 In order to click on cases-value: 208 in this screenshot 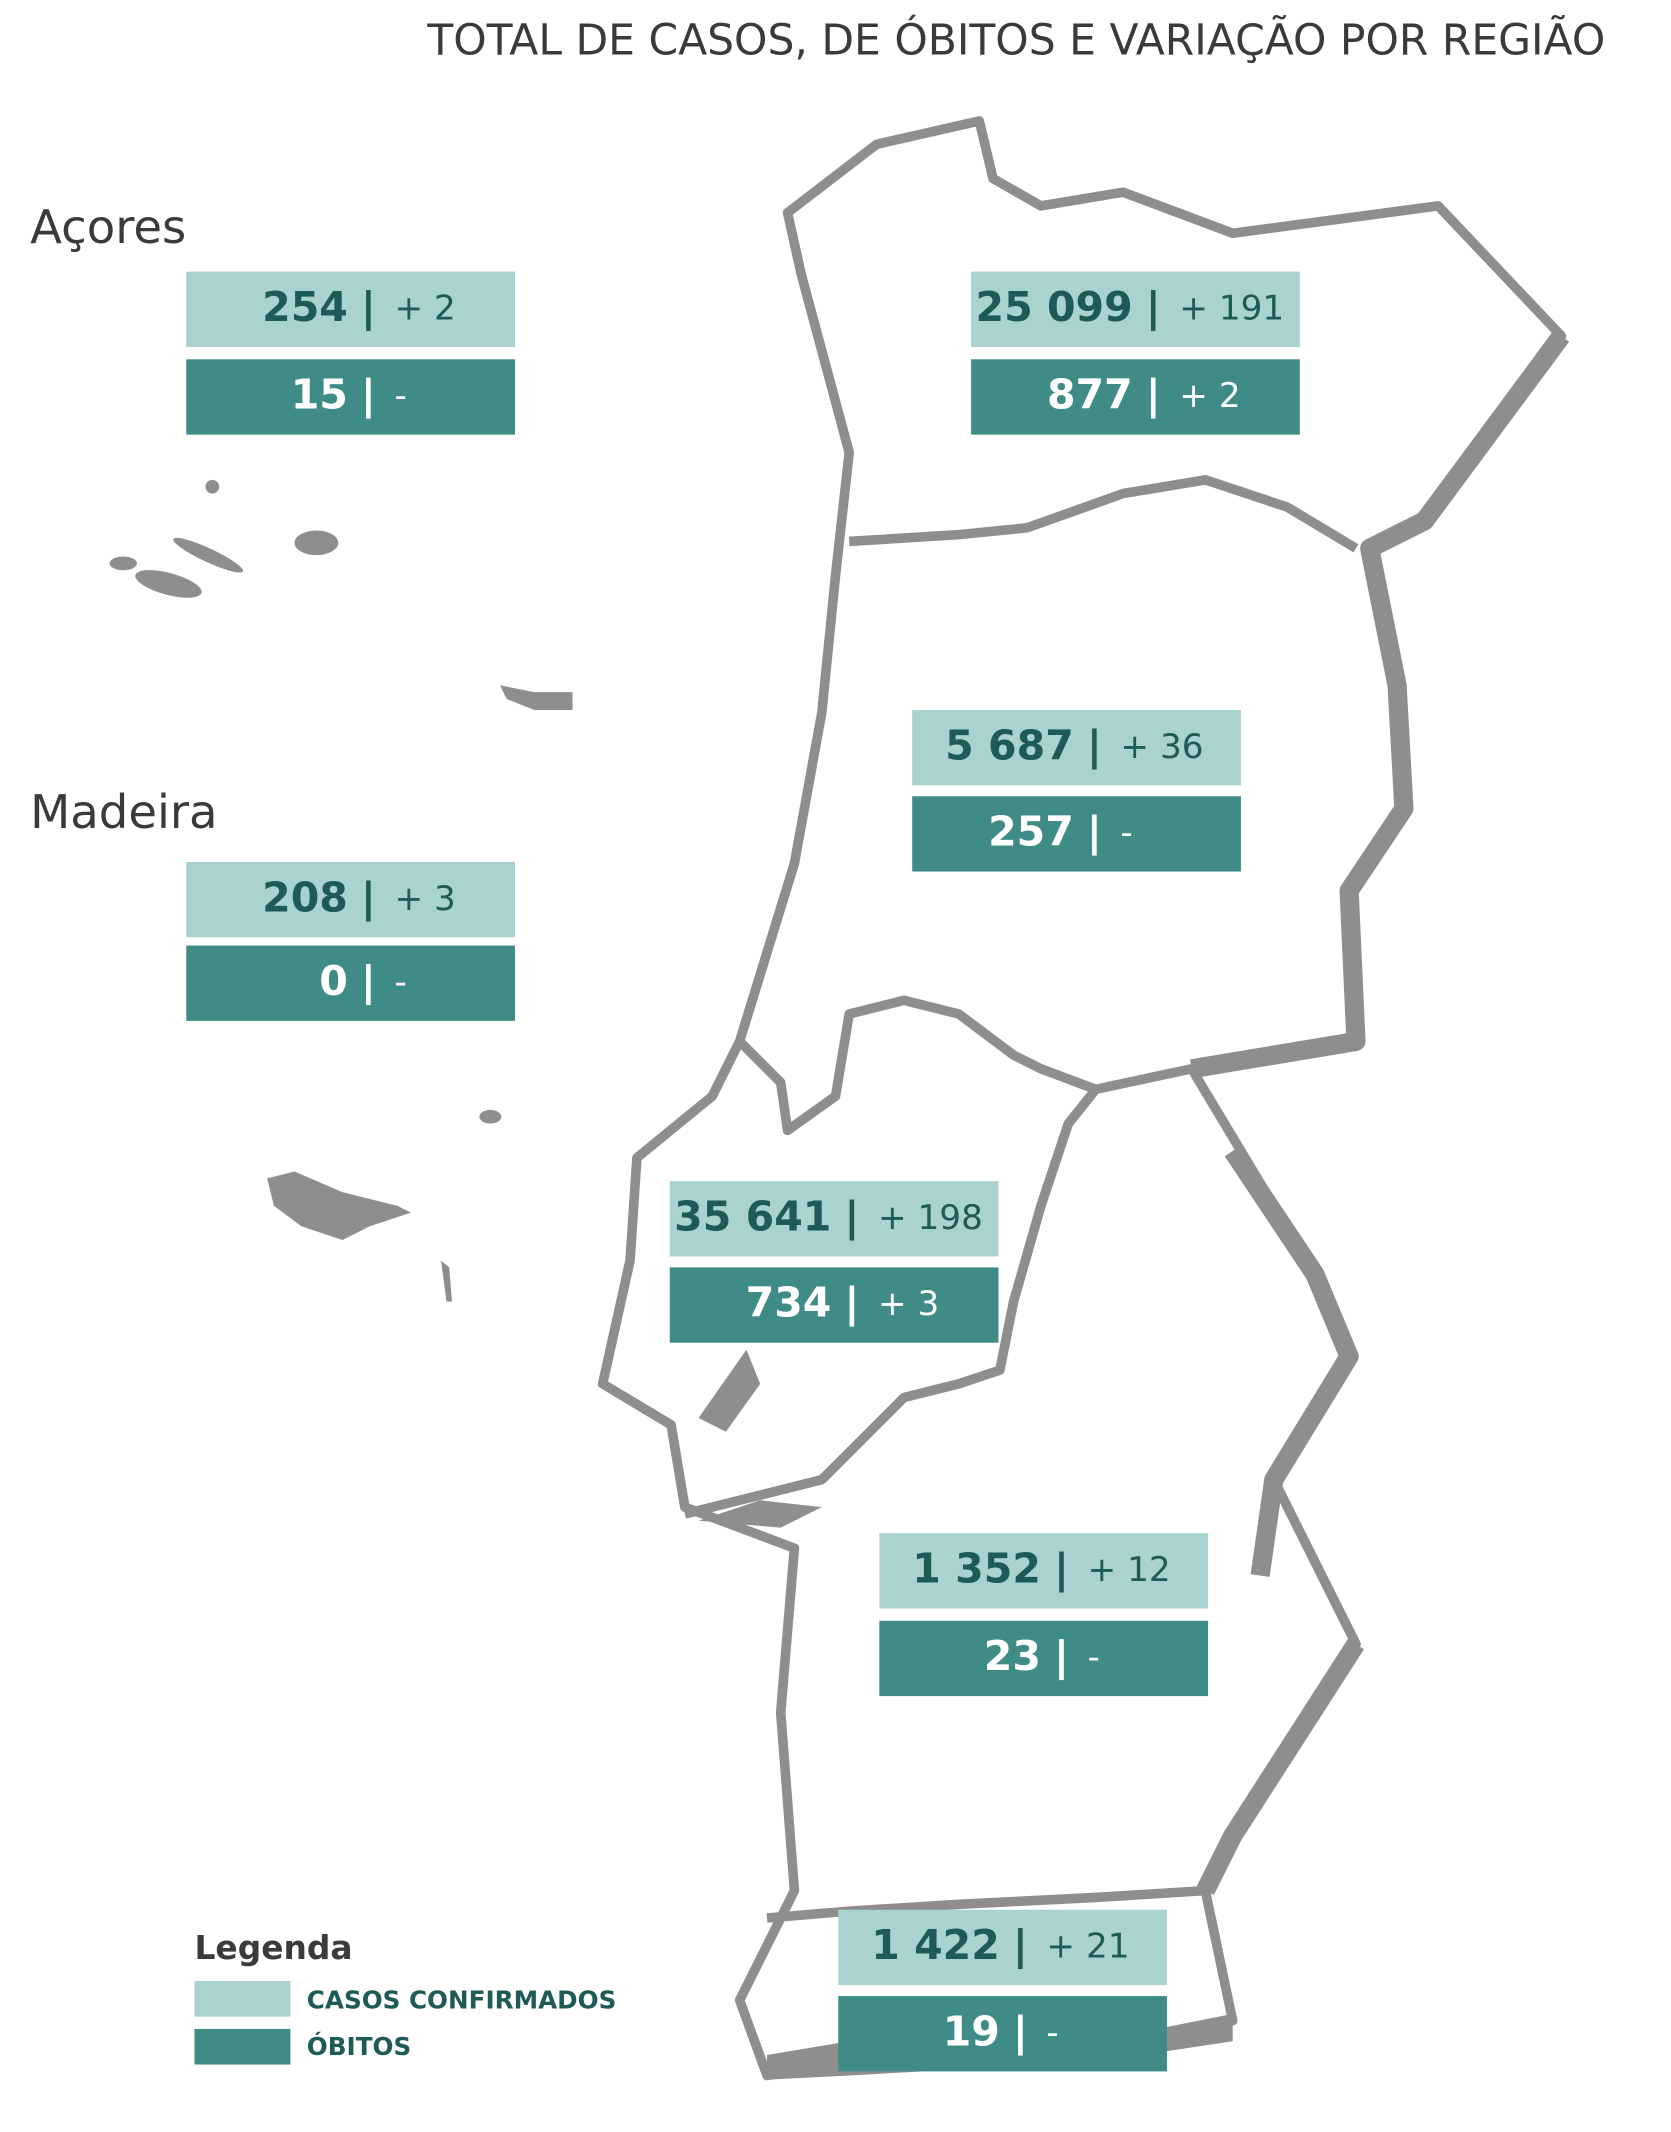, I will do `click(305, 897)`.